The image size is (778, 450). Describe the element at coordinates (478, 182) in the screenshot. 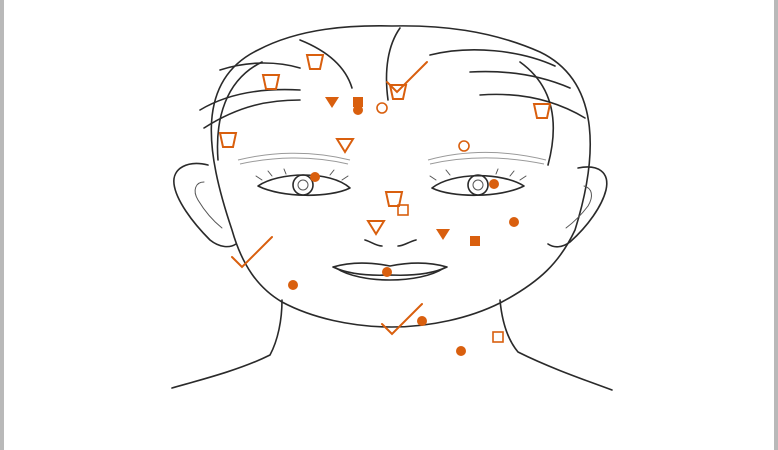

I see `right-eye` at that location.